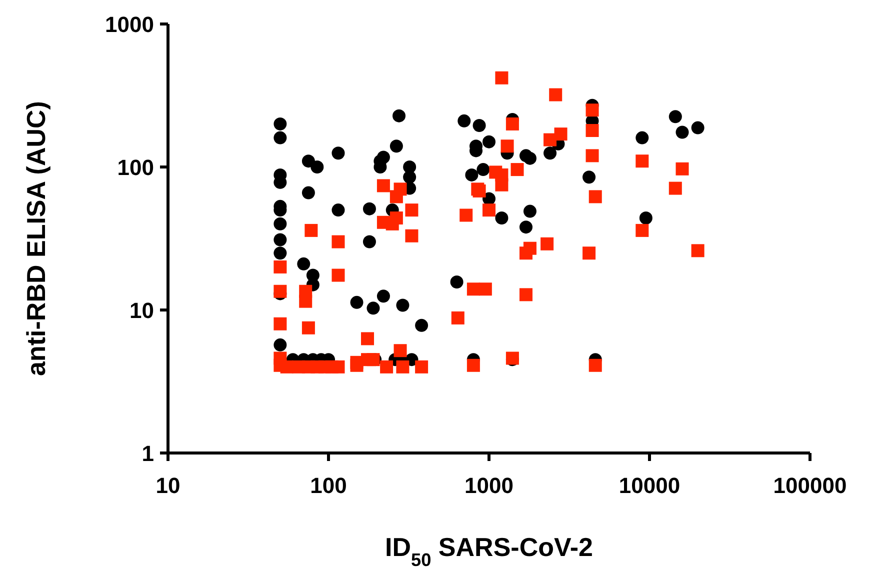 This screenshot has width=869, height=571. I want to click on x-tick-label: 100, so click(328, 485).